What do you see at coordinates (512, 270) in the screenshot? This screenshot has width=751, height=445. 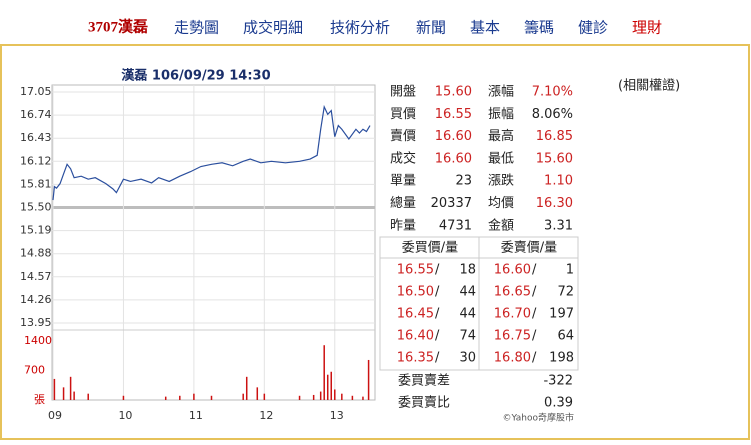 I see `ask-price: 16.60` at bounding box center [512, 270].